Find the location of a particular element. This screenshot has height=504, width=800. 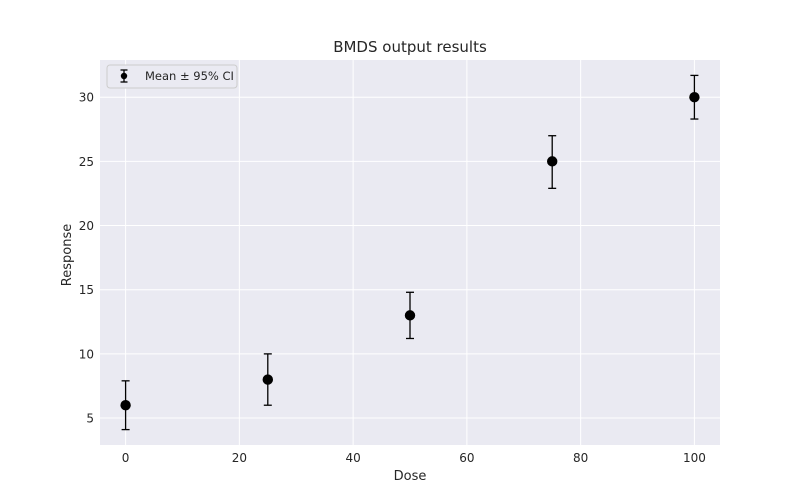

legend-box is located at coordinates (172, 76).